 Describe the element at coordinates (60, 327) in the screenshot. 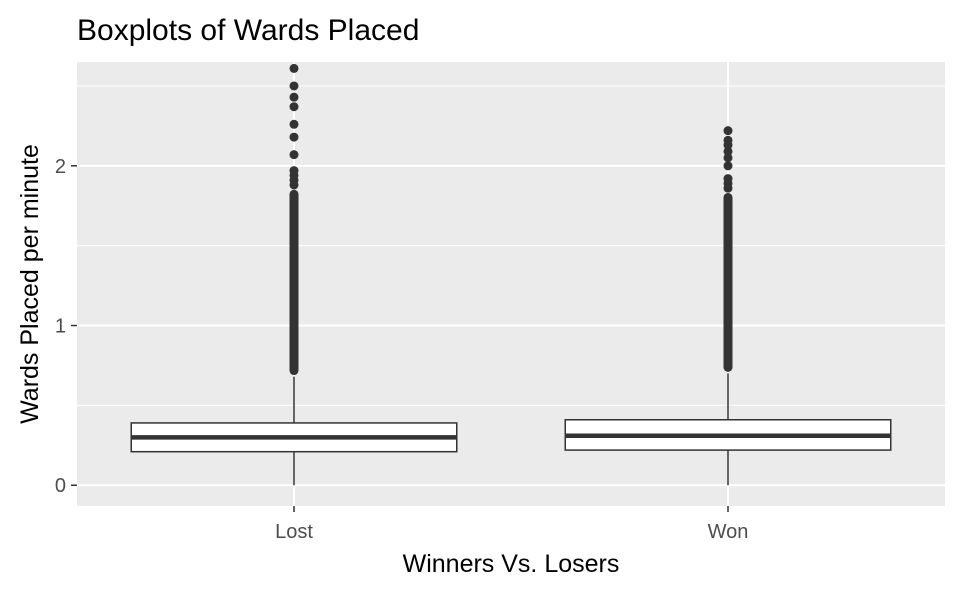

I see `y-tick-label: 1` at that location.